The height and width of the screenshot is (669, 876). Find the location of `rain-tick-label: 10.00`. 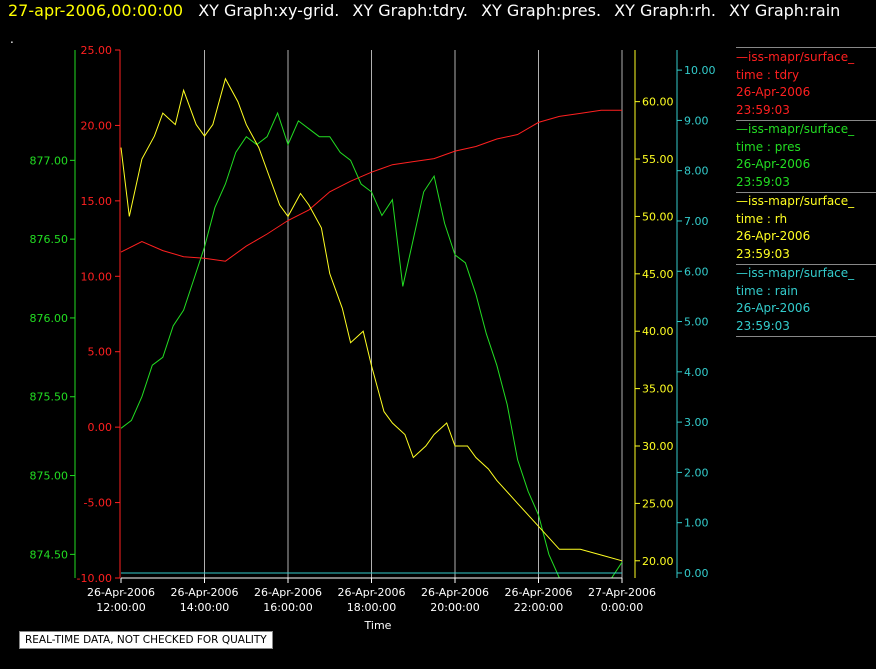

rain-tick-label: 10.00 is located at coordinates (700, 70).